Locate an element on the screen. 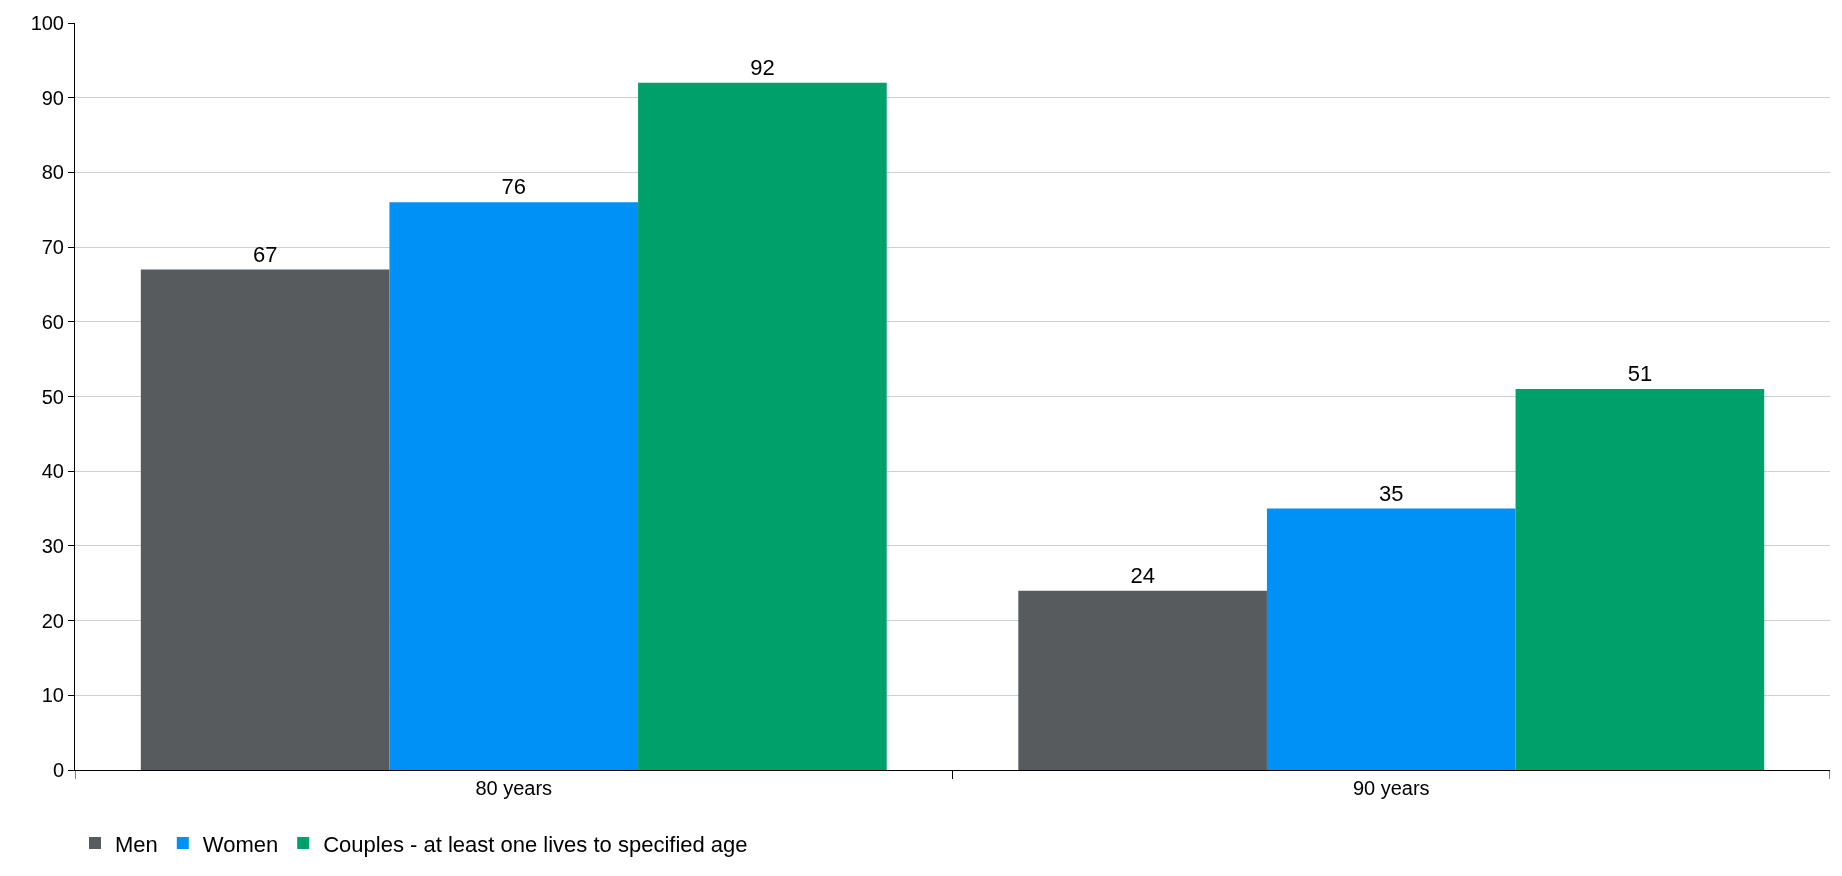  y-tick-label: 0 is located at coordinates (58, 770).